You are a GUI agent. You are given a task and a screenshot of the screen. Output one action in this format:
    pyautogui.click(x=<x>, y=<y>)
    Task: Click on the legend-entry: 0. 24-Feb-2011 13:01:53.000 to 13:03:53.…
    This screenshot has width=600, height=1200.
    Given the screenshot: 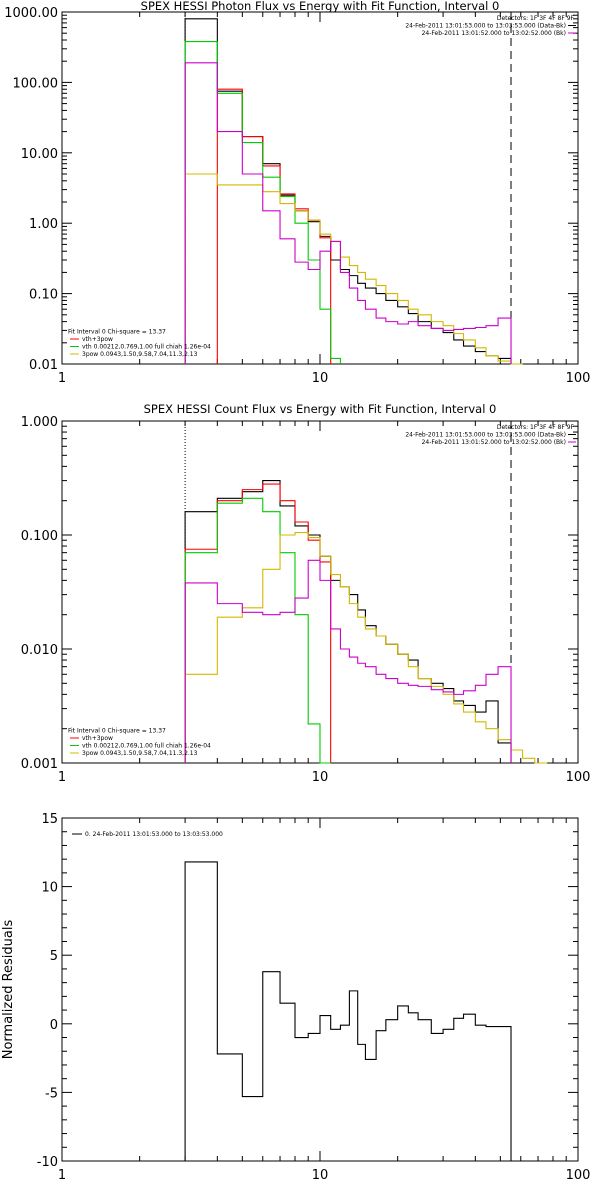 What is the action you would take?
    pyautogui.click(x=154, y=834)
    